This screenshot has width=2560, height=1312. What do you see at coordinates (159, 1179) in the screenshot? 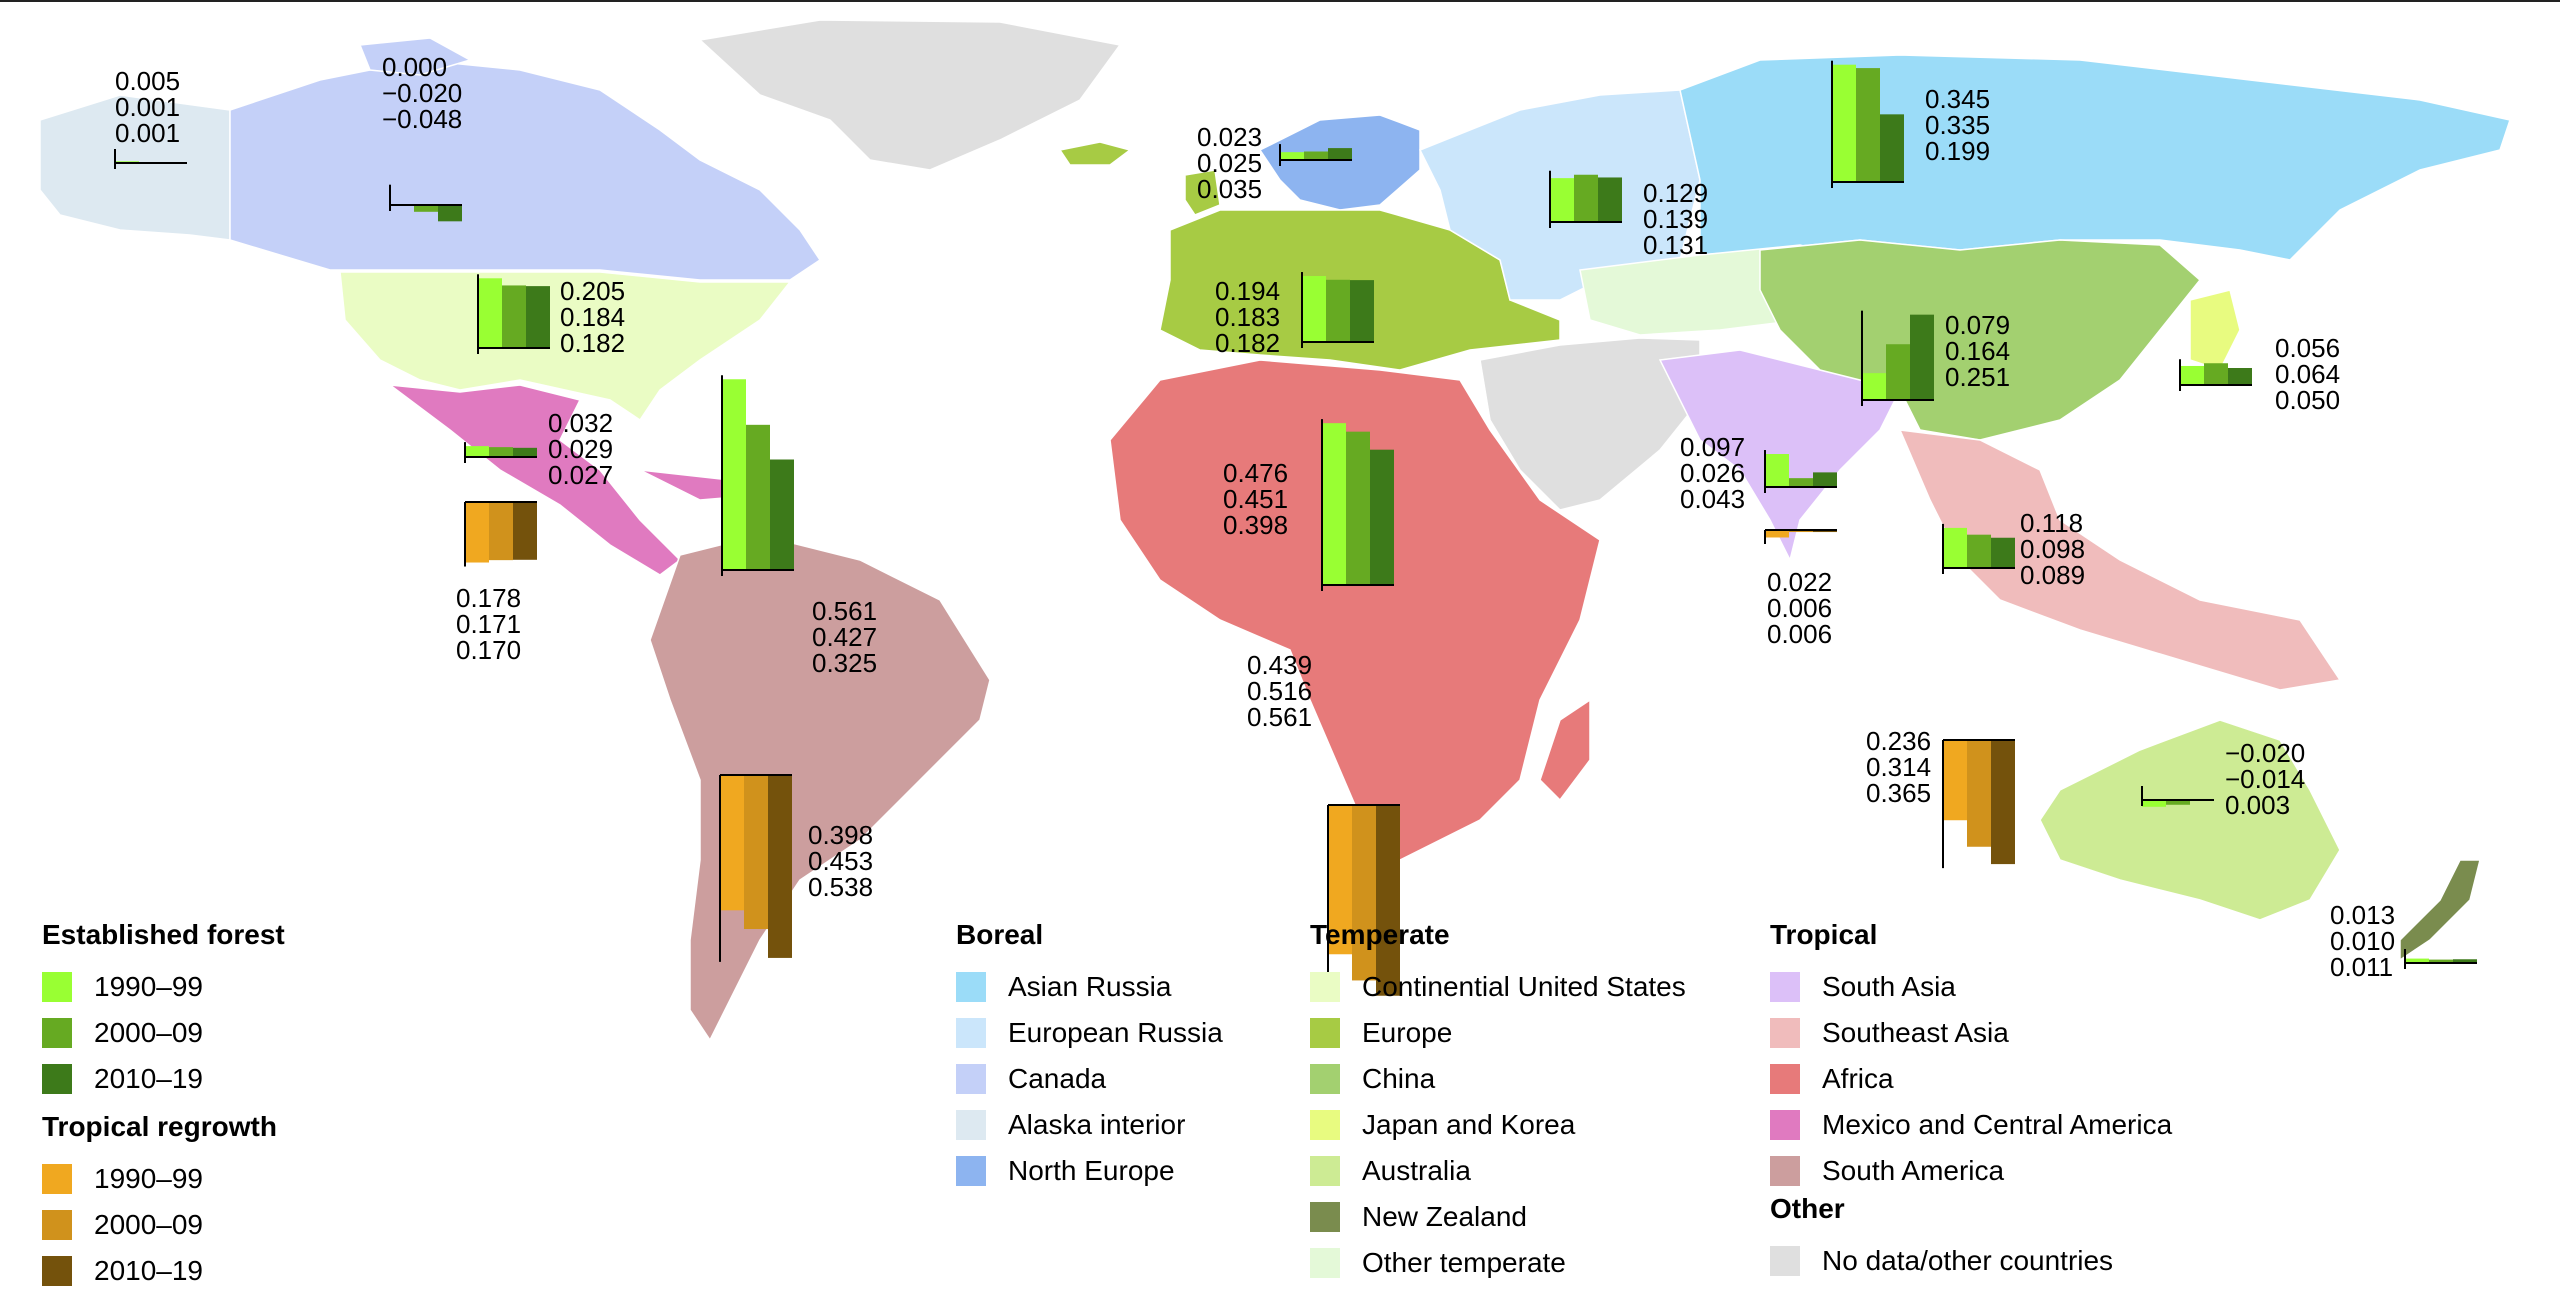
I see `legend-item: 1990–99` at bounding box center [159, 1179].